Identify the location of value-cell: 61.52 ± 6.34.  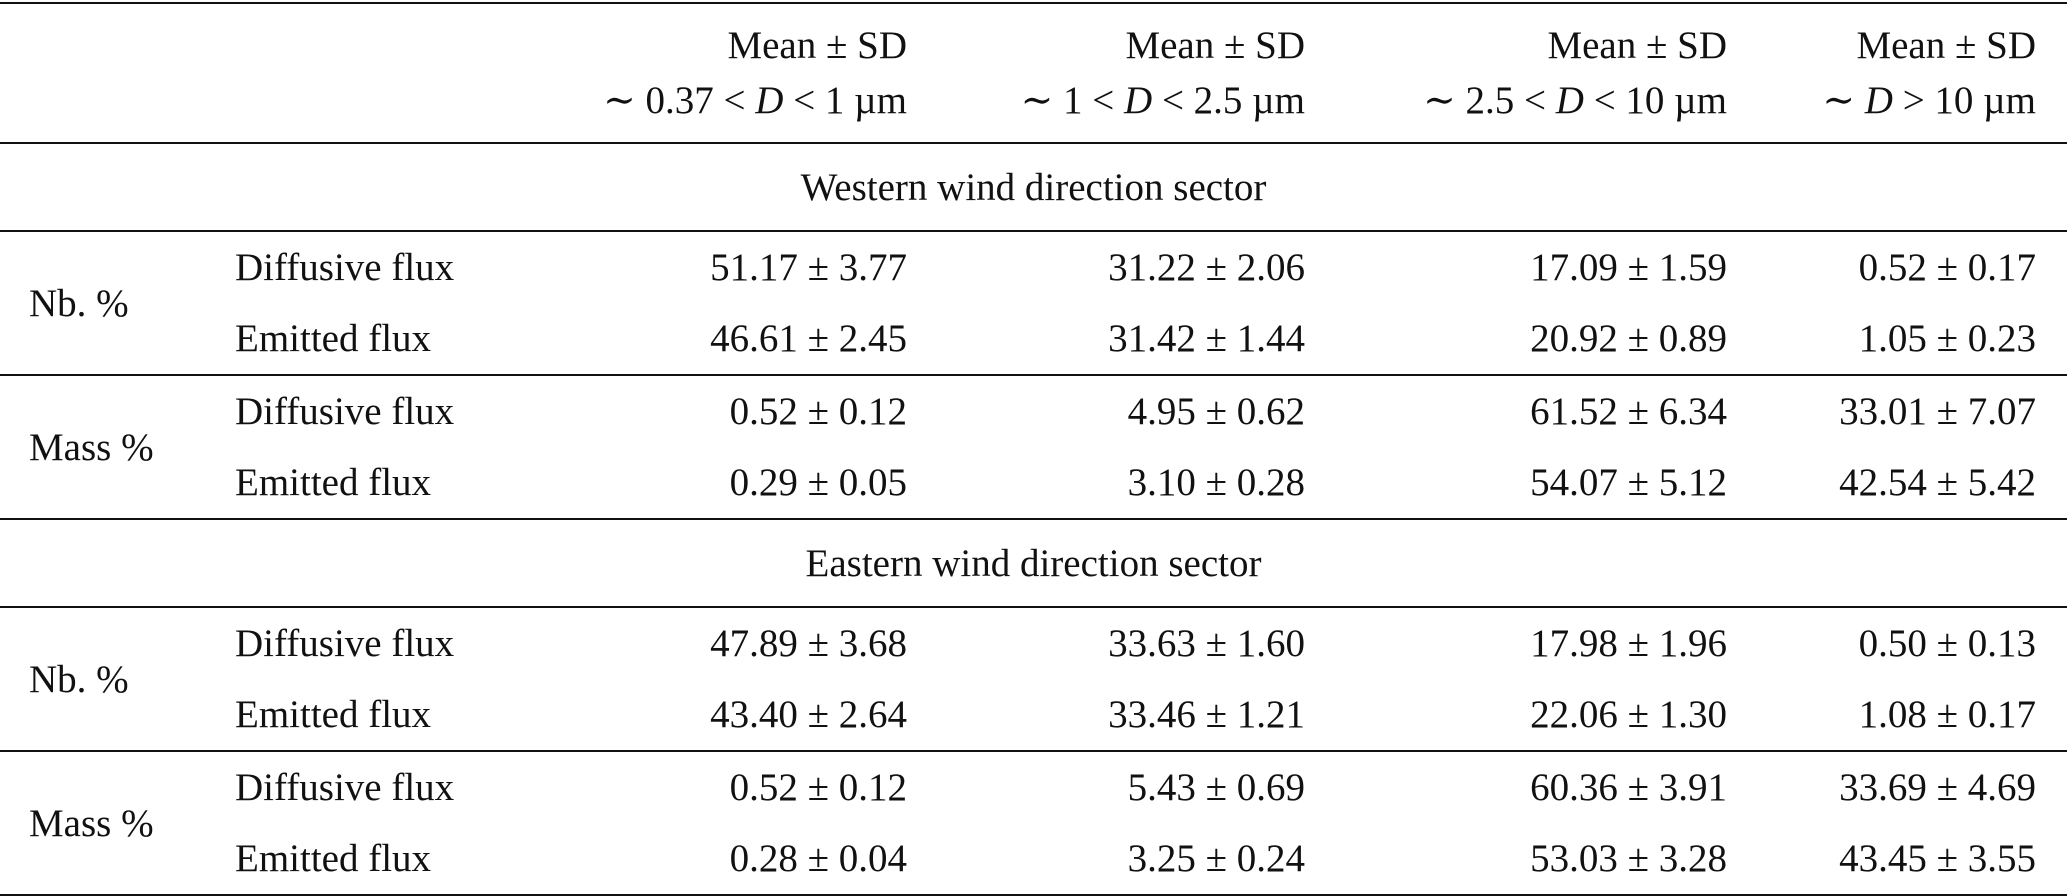
(1516, 410).